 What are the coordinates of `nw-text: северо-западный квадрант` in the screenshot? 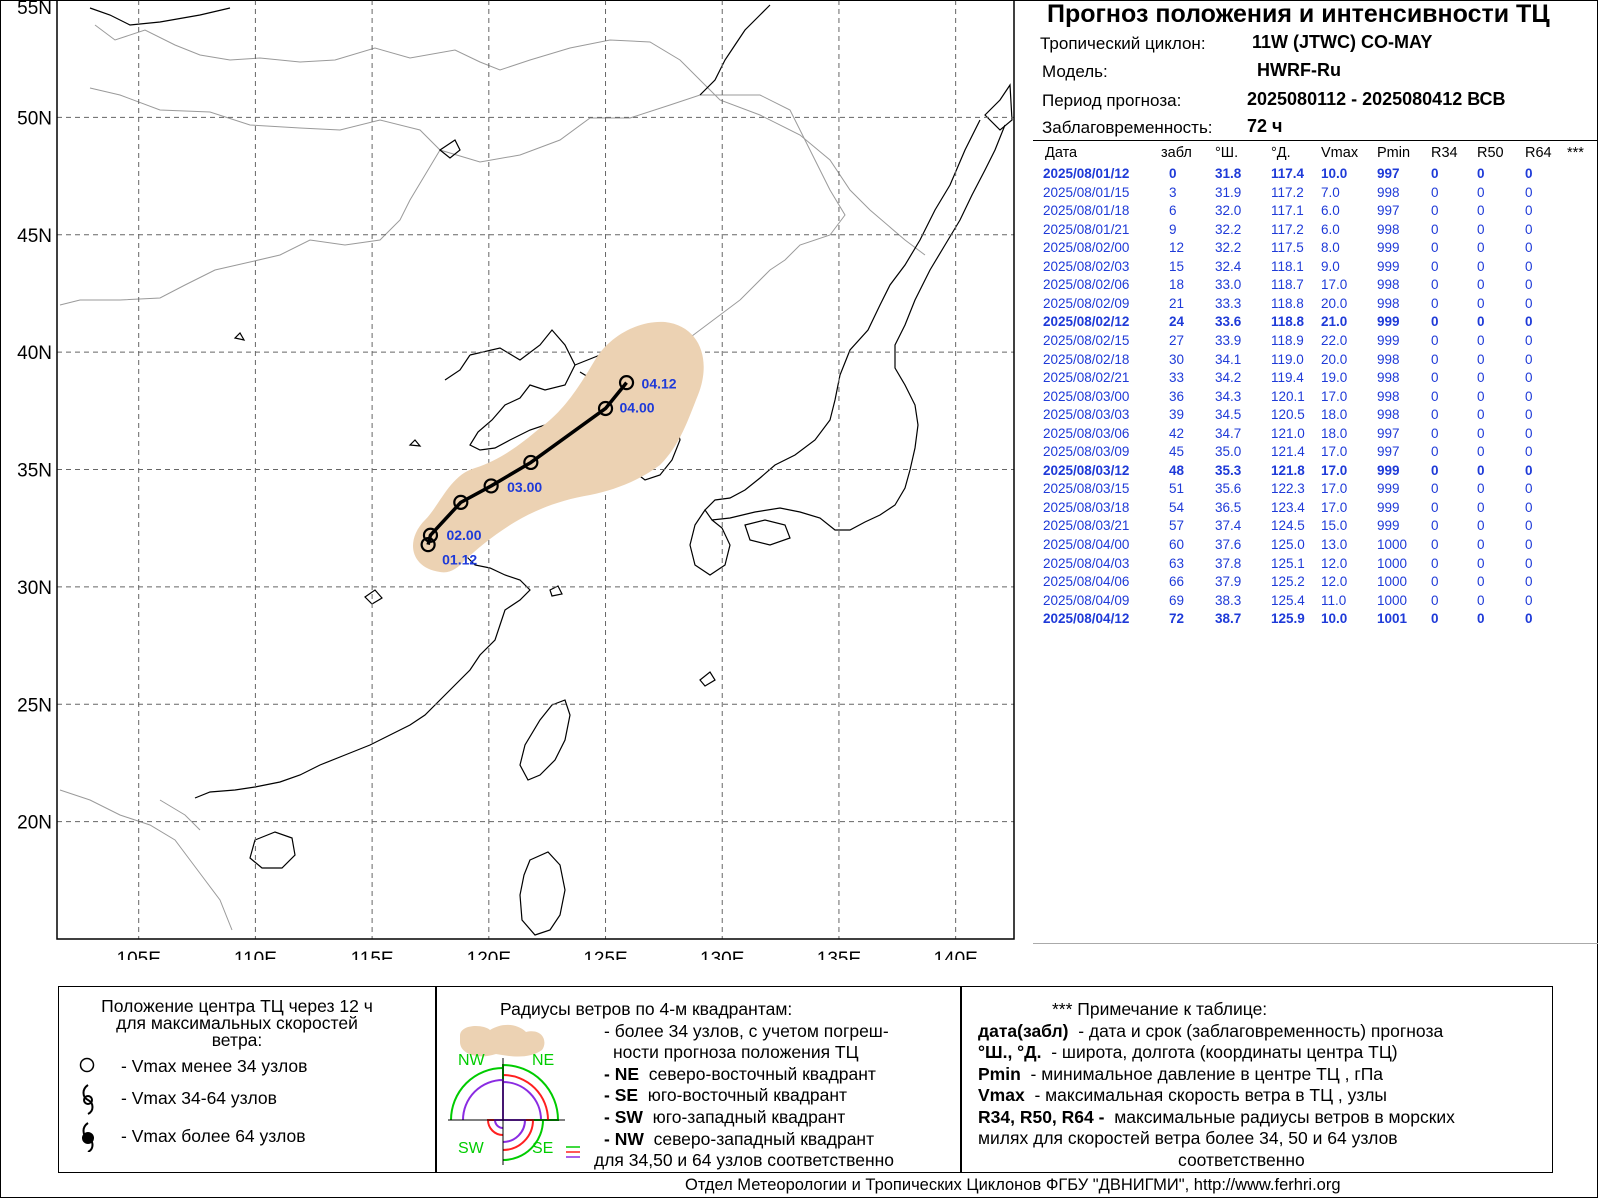 It's located at (764, 1139).